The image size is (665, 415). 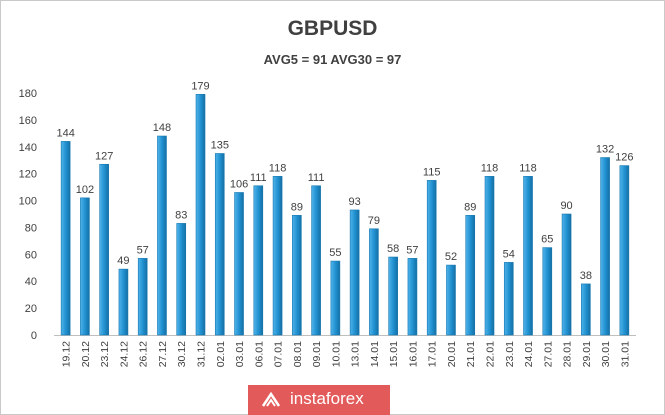 I want to click on bar-value-label: 148, so click(x=162, y=128).